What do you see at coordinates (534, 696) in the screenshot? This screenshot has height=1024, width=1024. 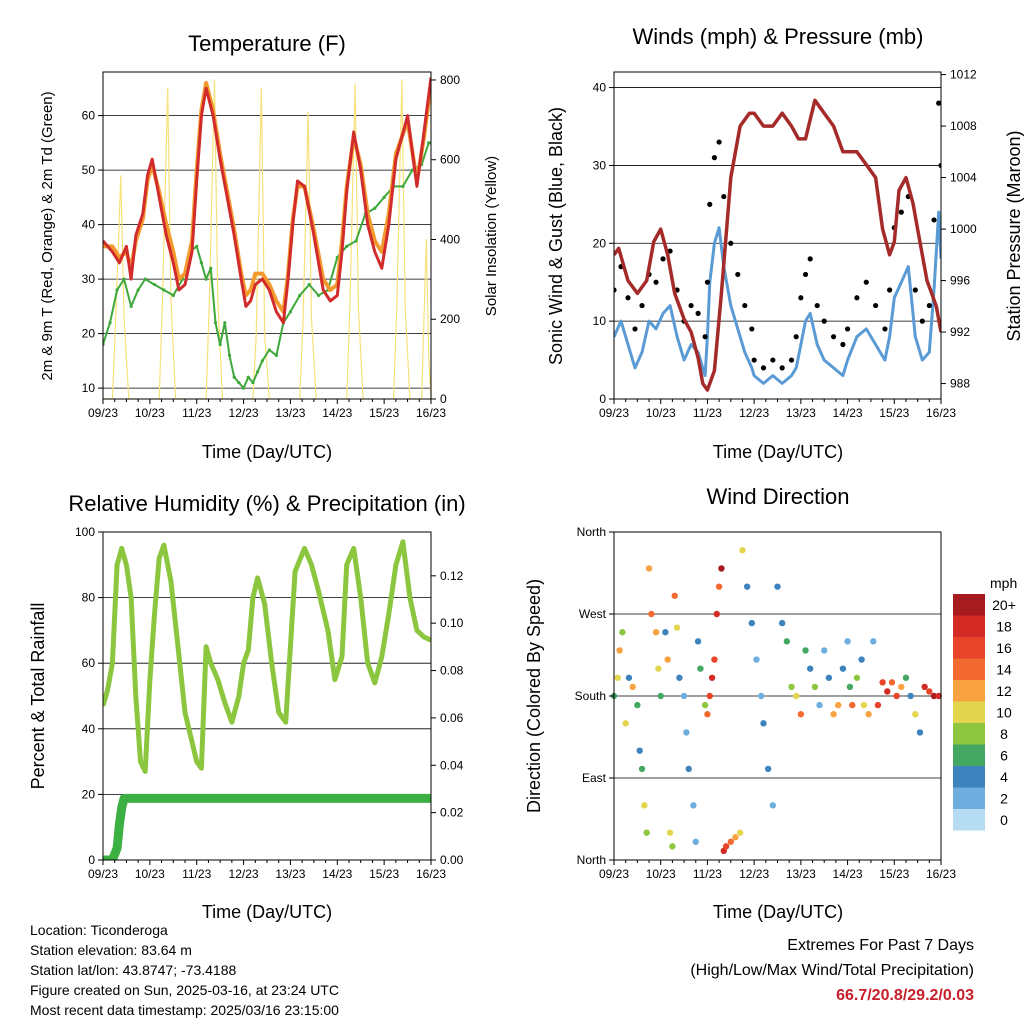 I see `direction-ylabel-left: Direction (Colored By Speed)` at bounding box center [534, 696].